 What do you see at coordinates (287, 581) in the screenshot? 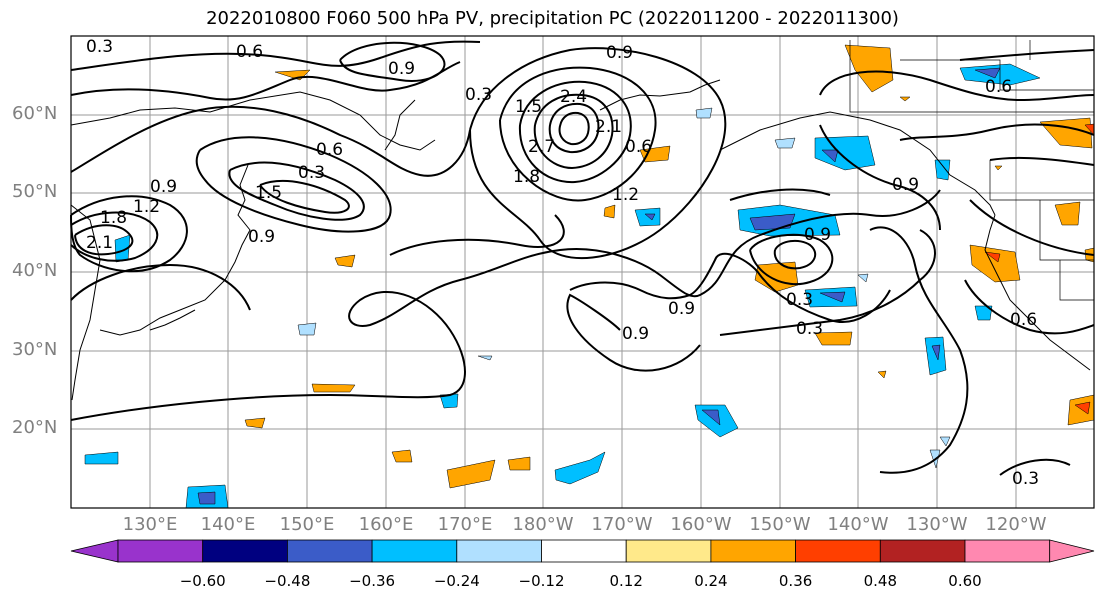
I see `colorbar-tick-label: −0.48` at bounding box center [287, 581].